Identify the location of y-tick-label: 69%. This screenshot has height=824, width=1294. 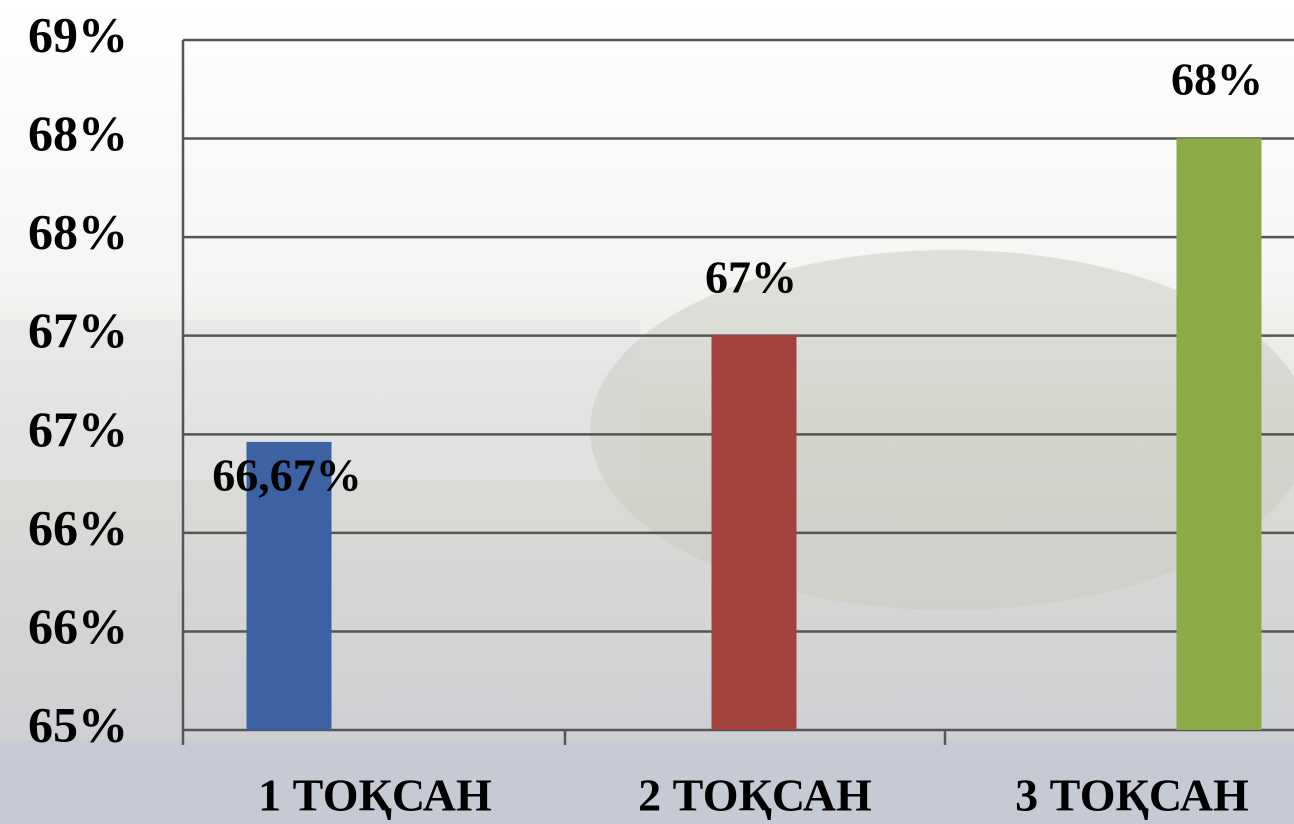
(78, 34).